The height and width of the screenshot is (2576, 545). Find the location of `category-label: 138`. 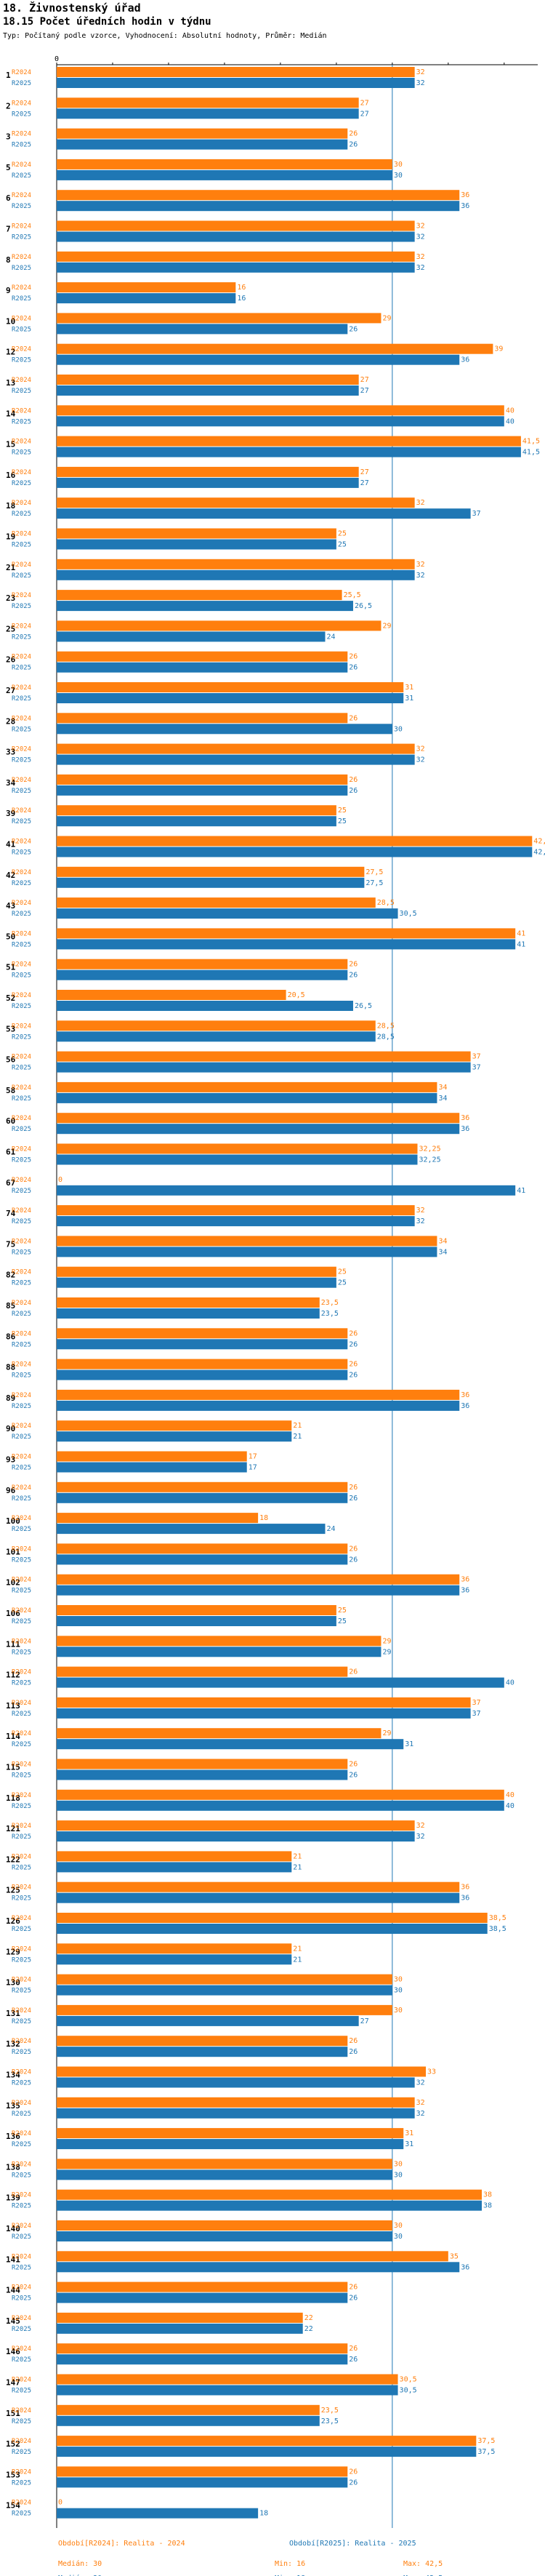

category-label: 138 is located at coordinates (13, 2167).